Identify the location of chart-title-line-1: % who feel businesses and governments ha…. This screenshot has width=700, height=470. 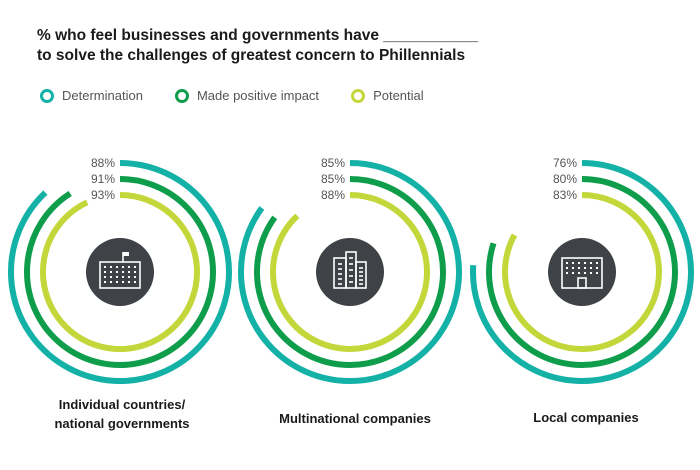
(258, 35).